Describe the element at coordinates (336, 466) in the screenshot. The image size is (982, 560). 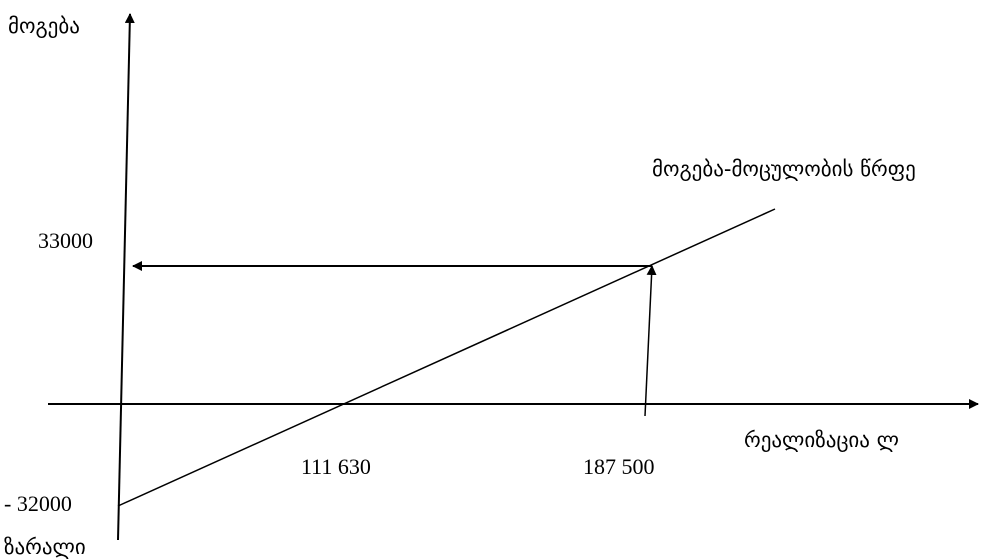
I see `x-tick-breakeven: 111 630` at that location.